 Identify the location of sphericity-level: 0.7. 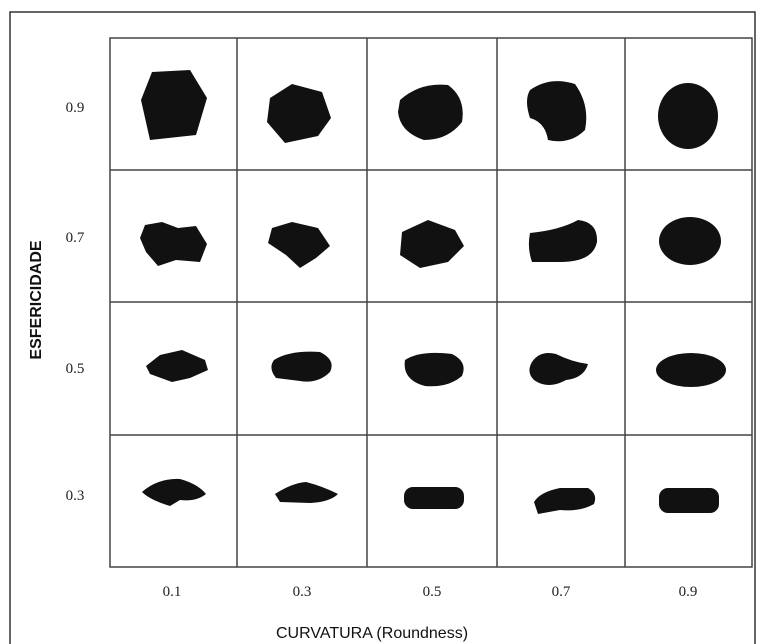
(75, 238).